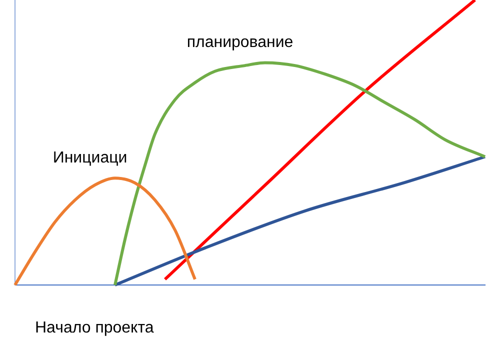 The image size is (486, 349). I want to click on series-label: Инициаци, so click(90, 158).